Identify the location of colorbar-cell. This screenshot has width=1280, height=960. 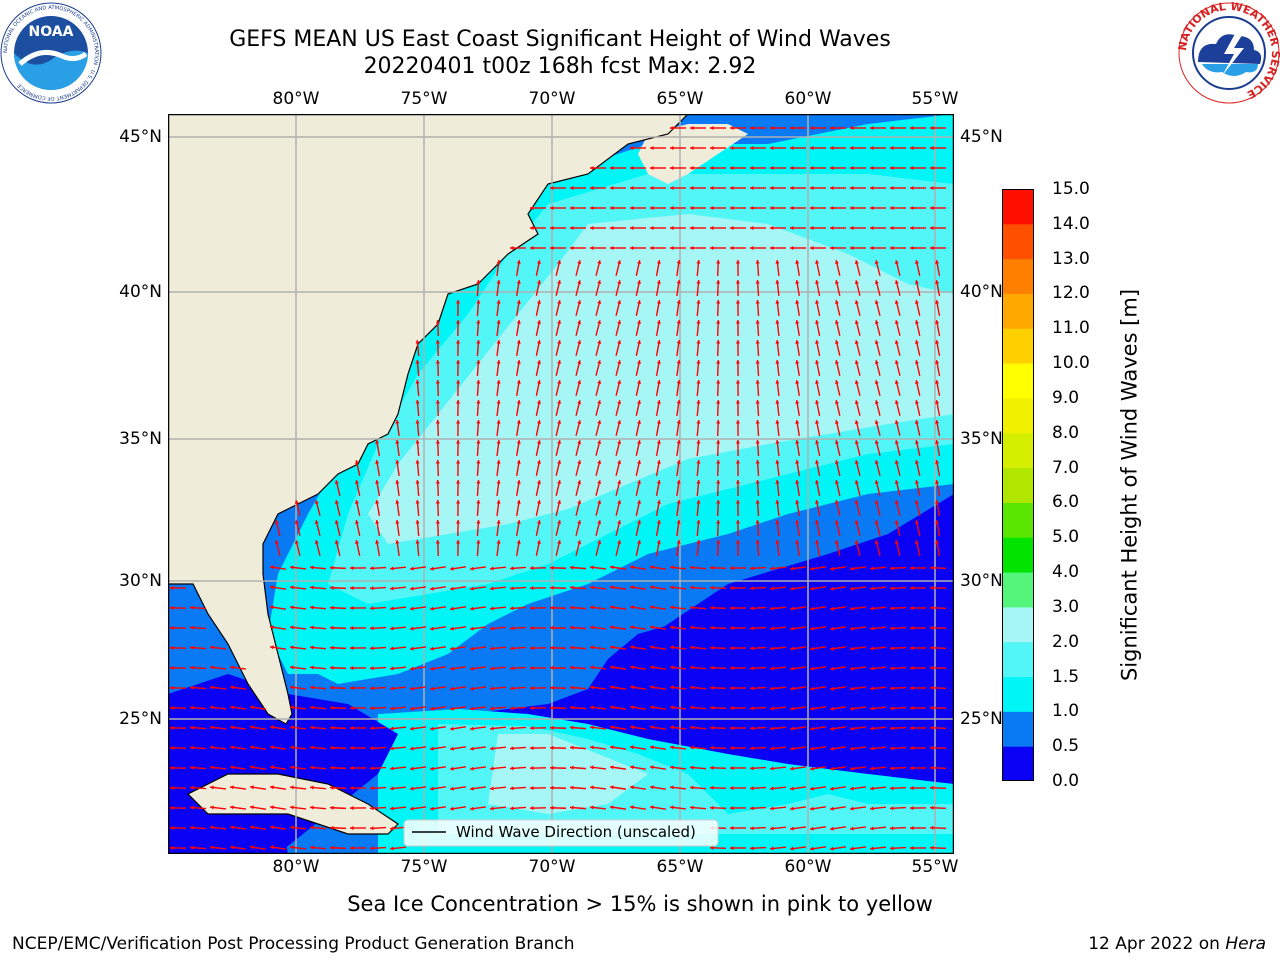
(1018, 311).